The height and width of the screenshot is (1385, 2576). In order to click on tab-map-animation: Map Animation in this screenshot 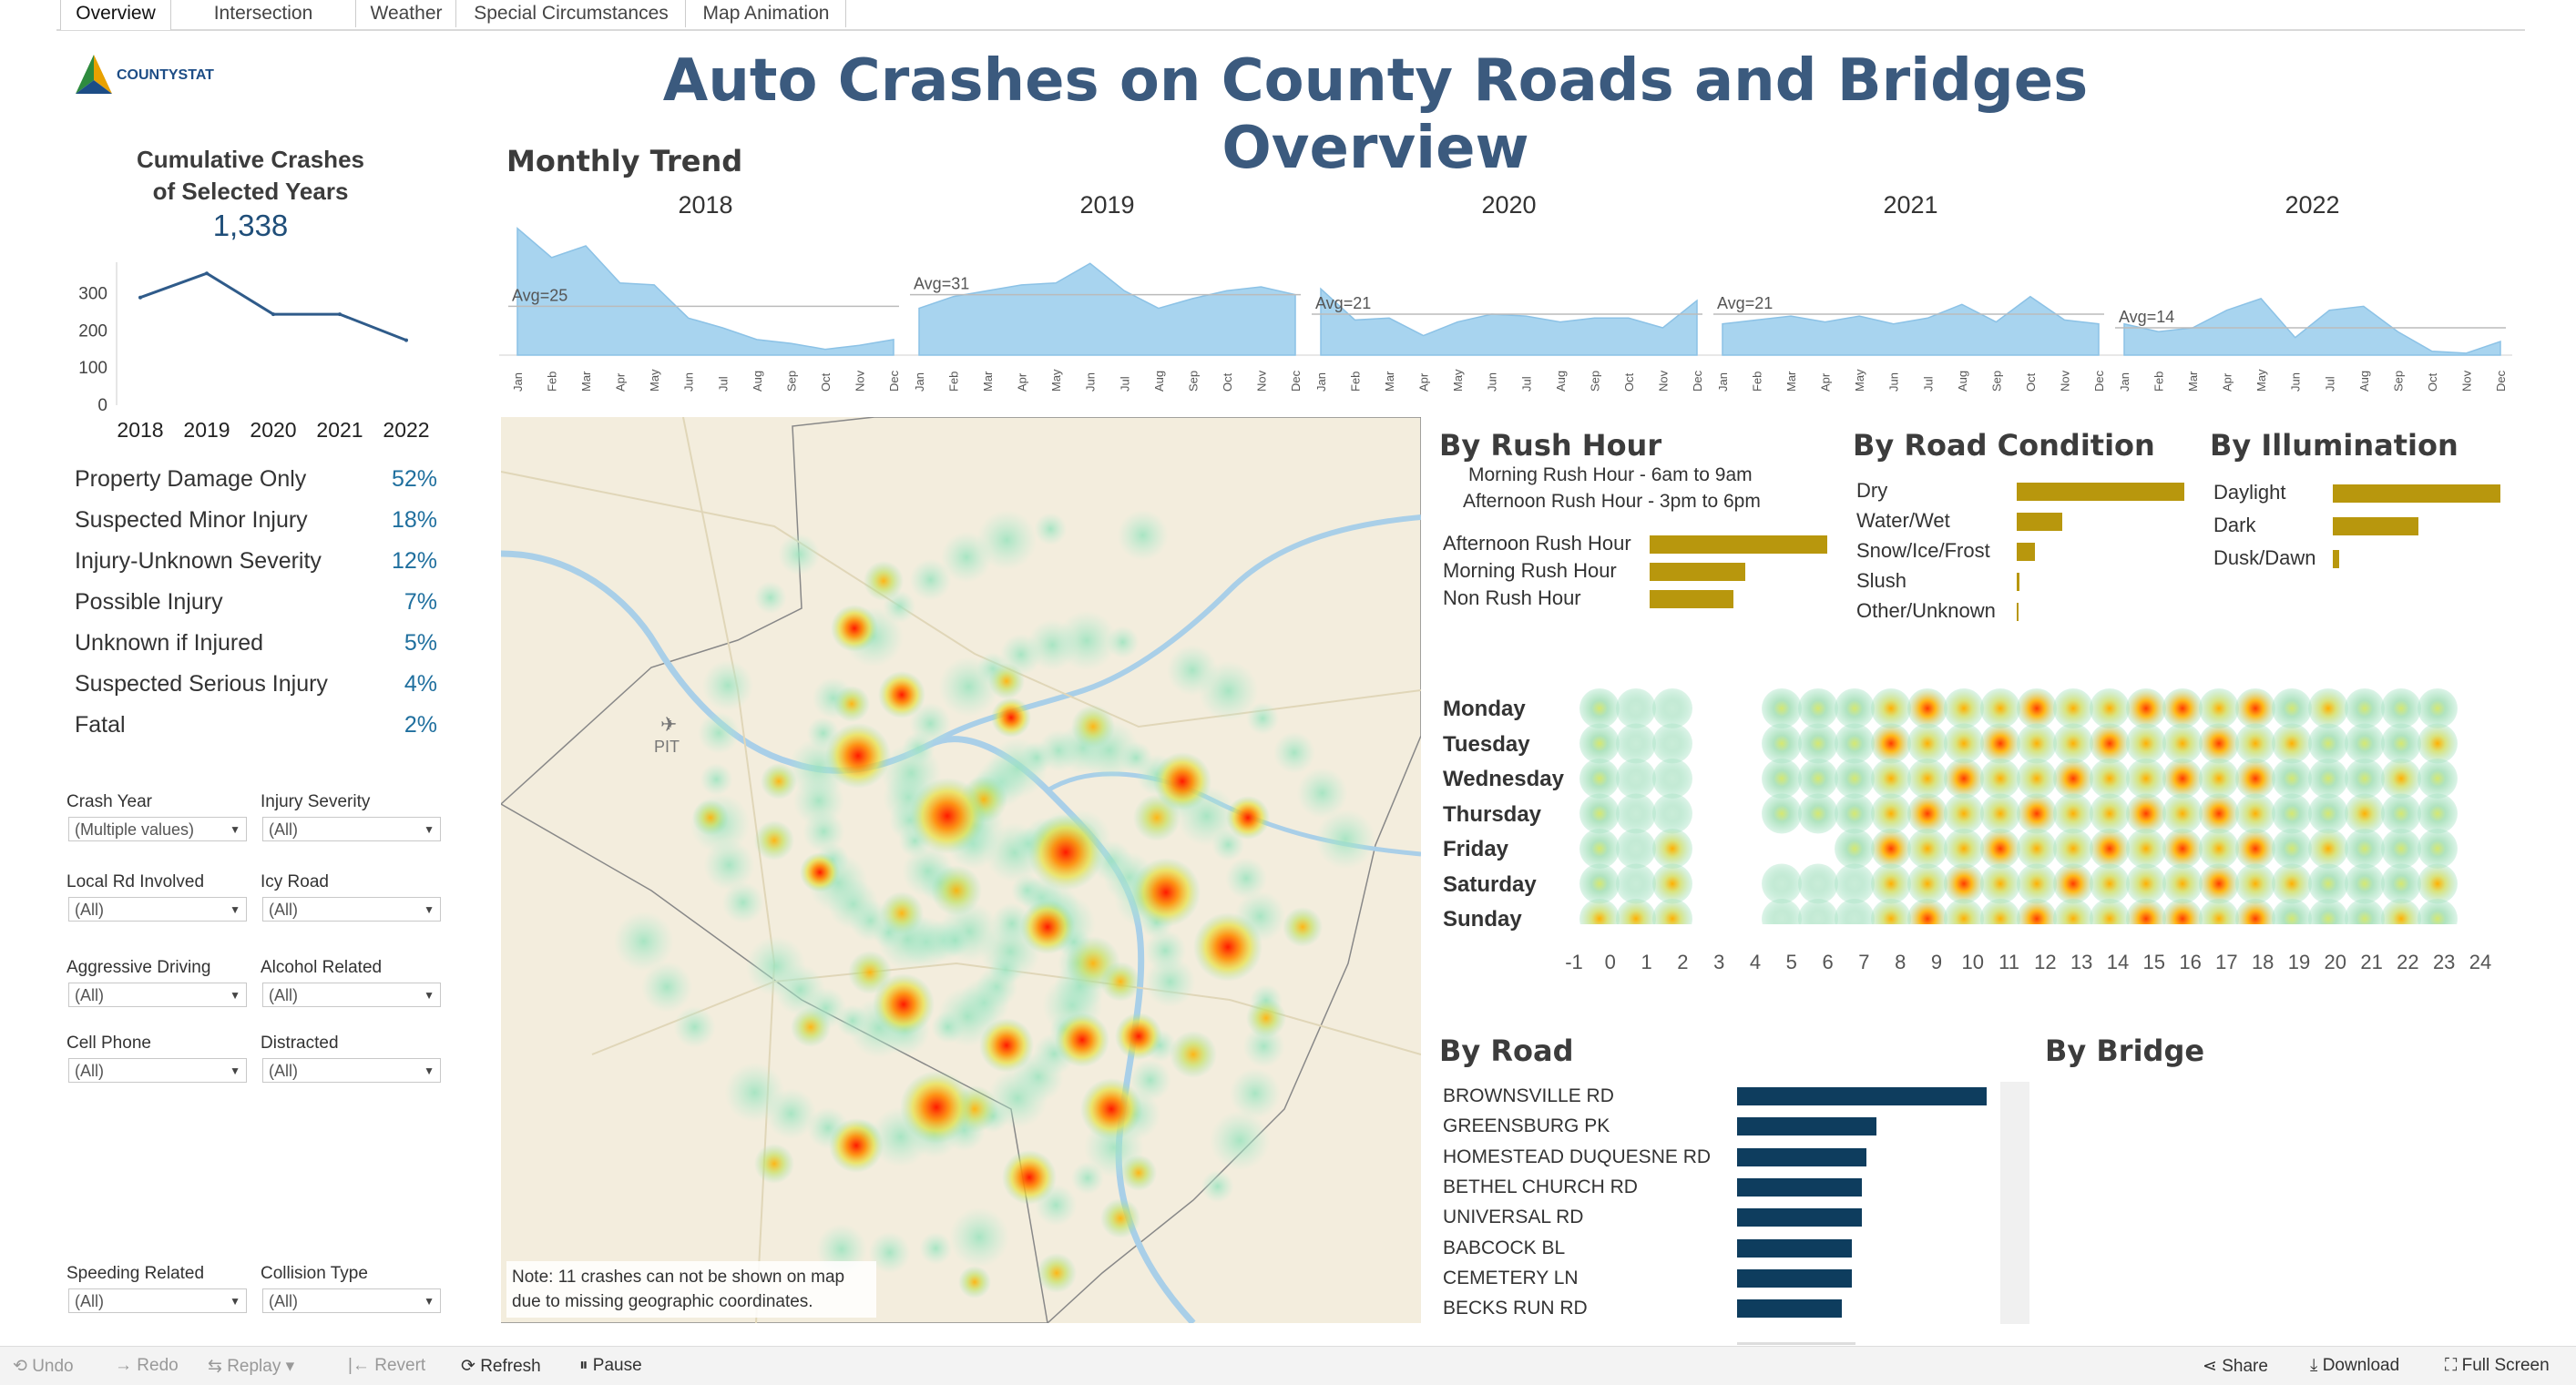, I will do `click(766, 13)`.